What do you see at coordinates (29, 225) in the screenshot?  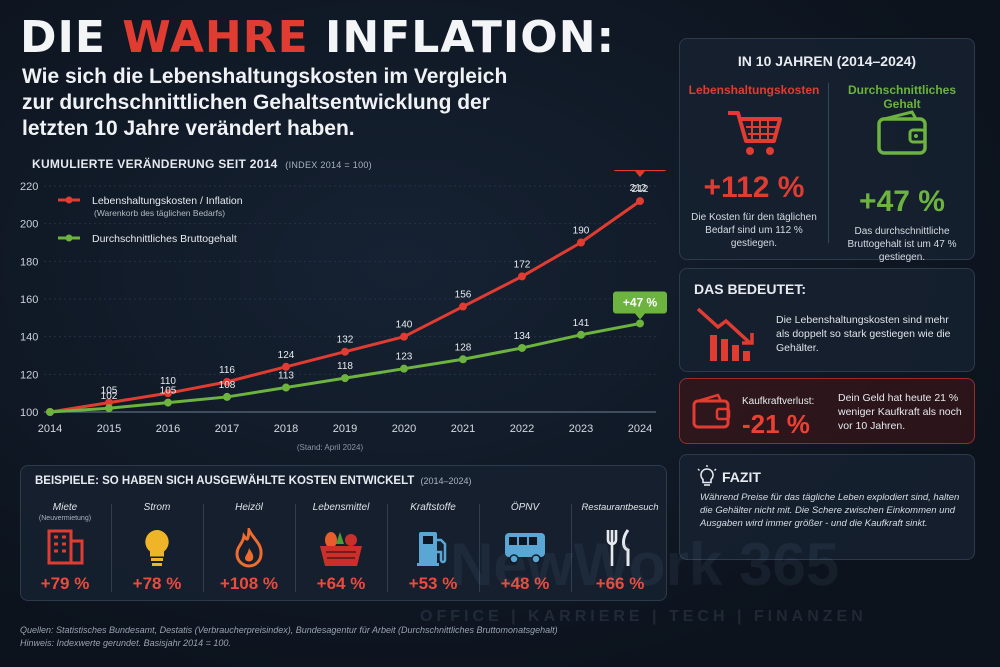 I see `y-tick-label: 200` at bounding box center [29, 225].